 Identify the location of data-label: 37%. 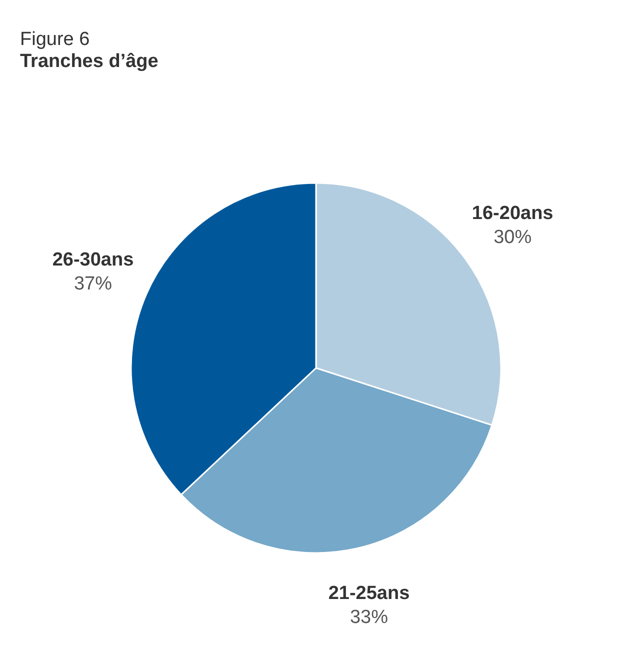
(93, 283).